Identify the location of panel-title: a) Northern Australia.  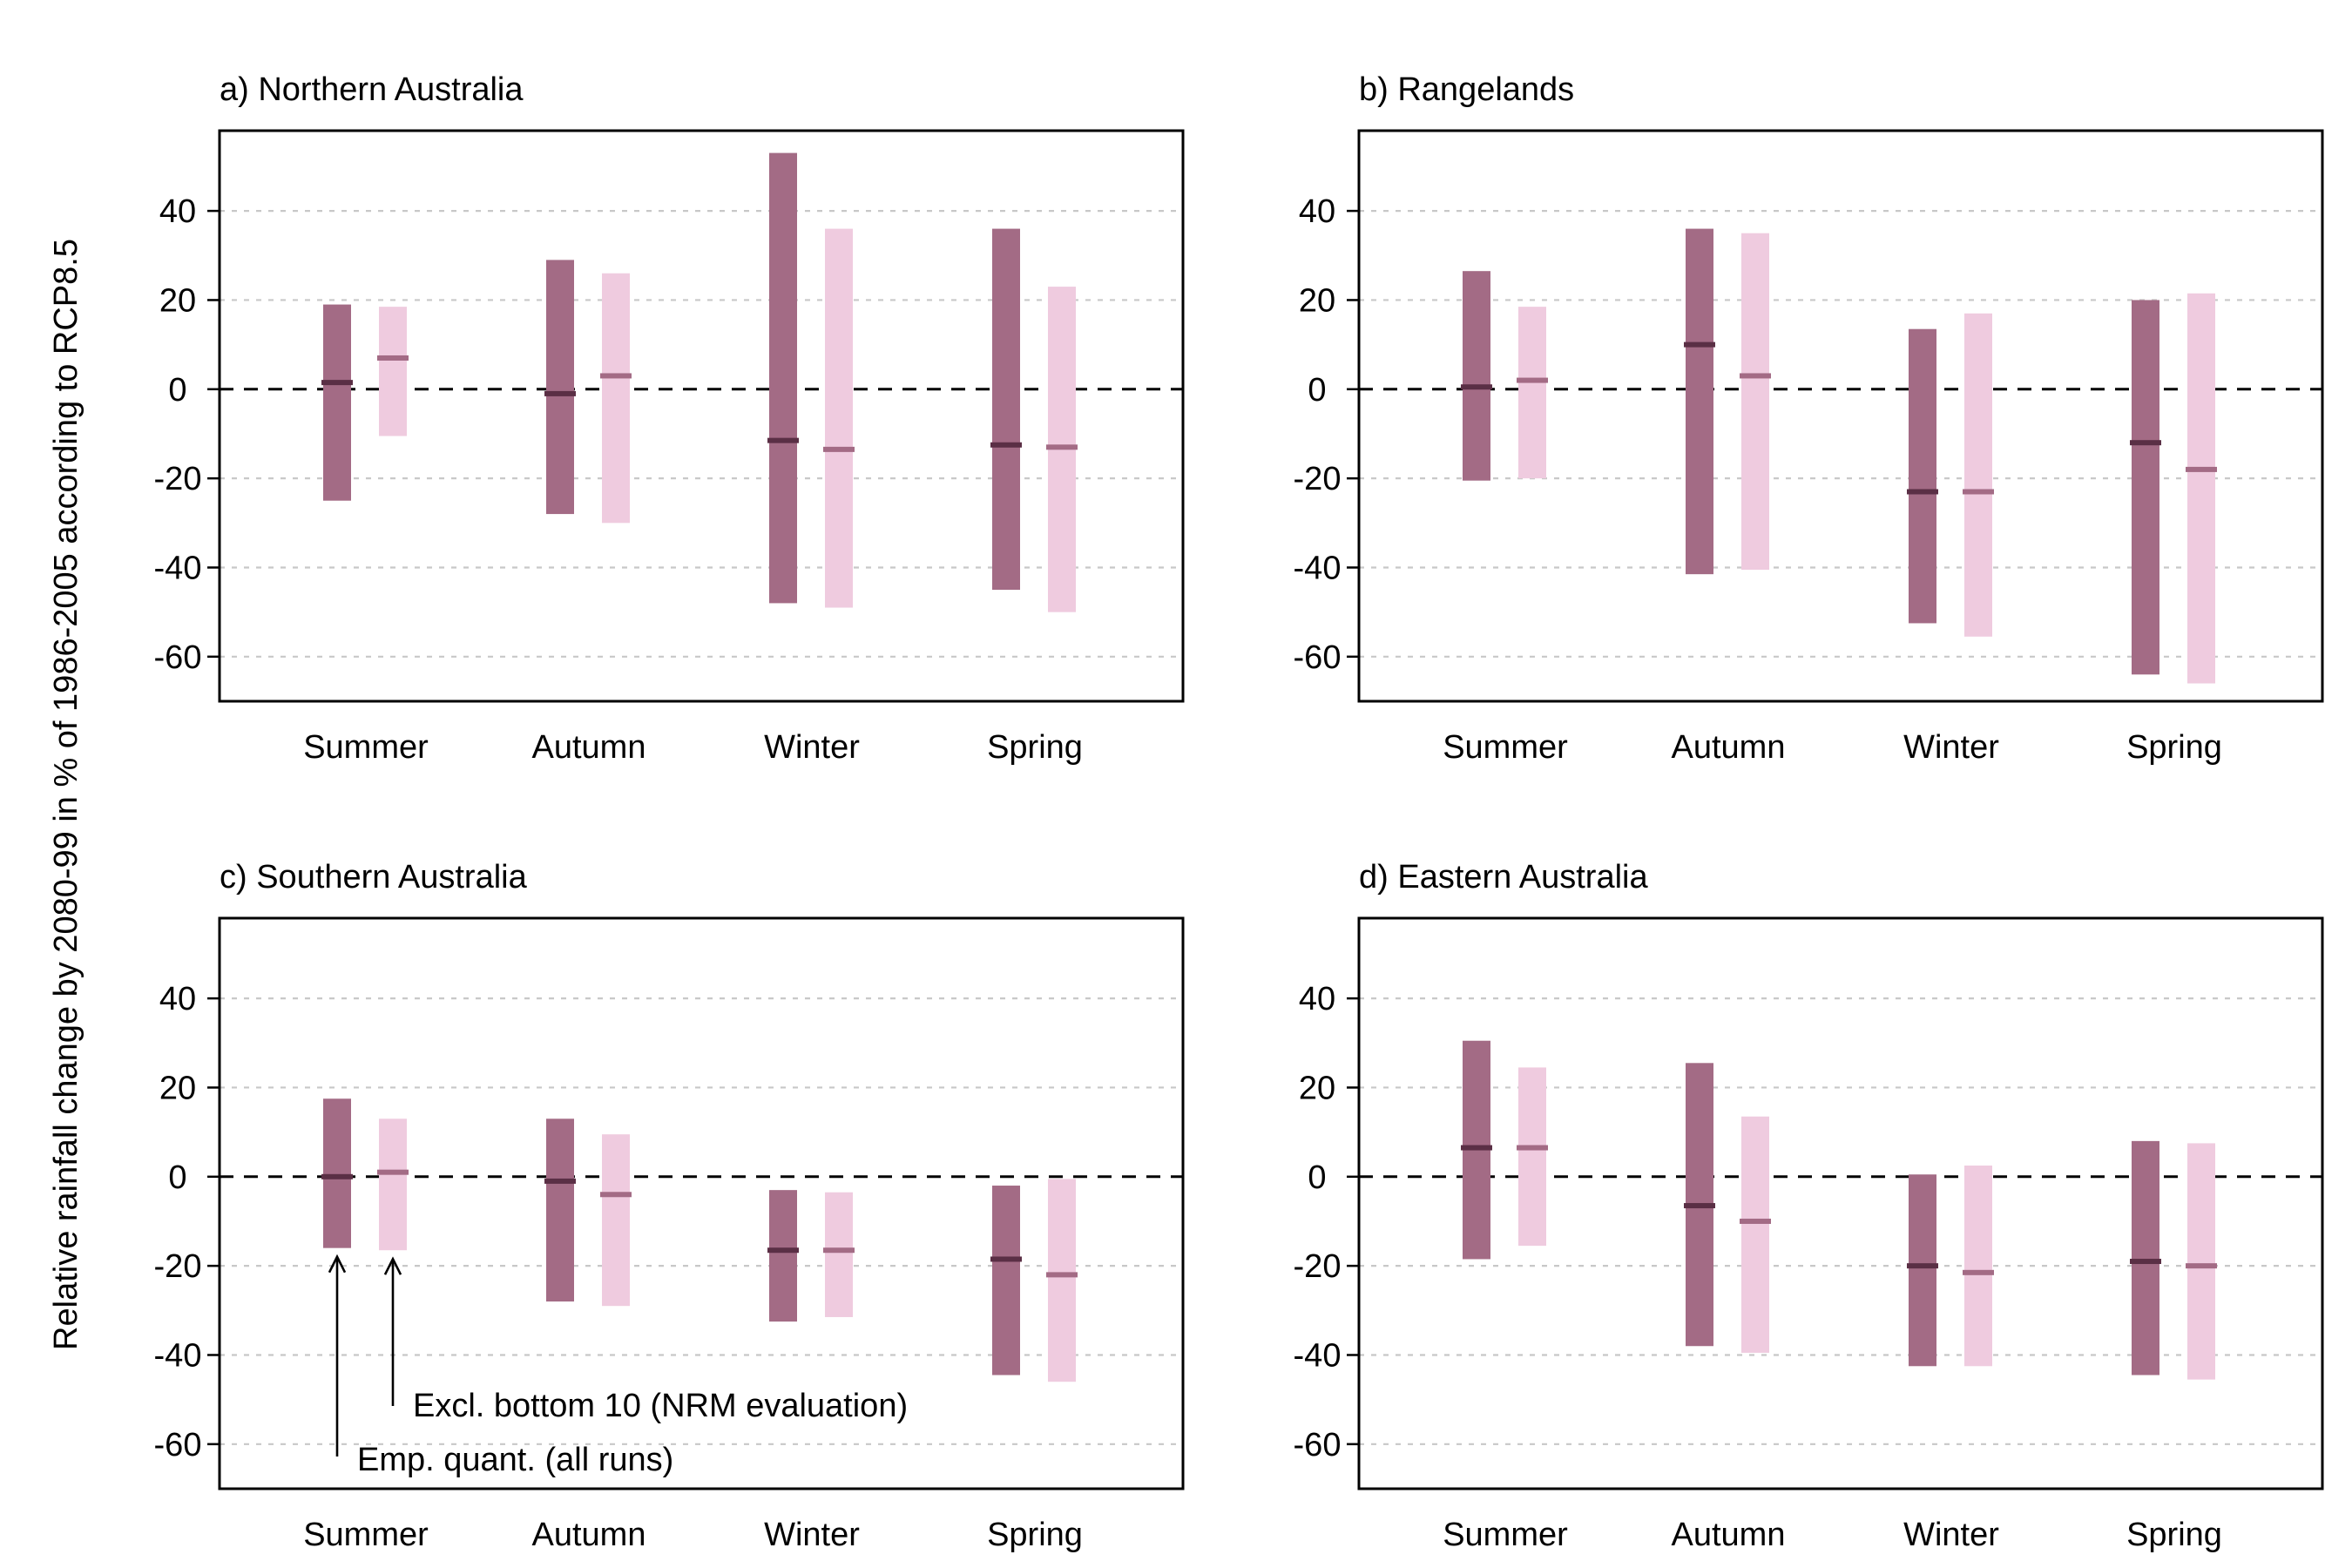
(372, 90).